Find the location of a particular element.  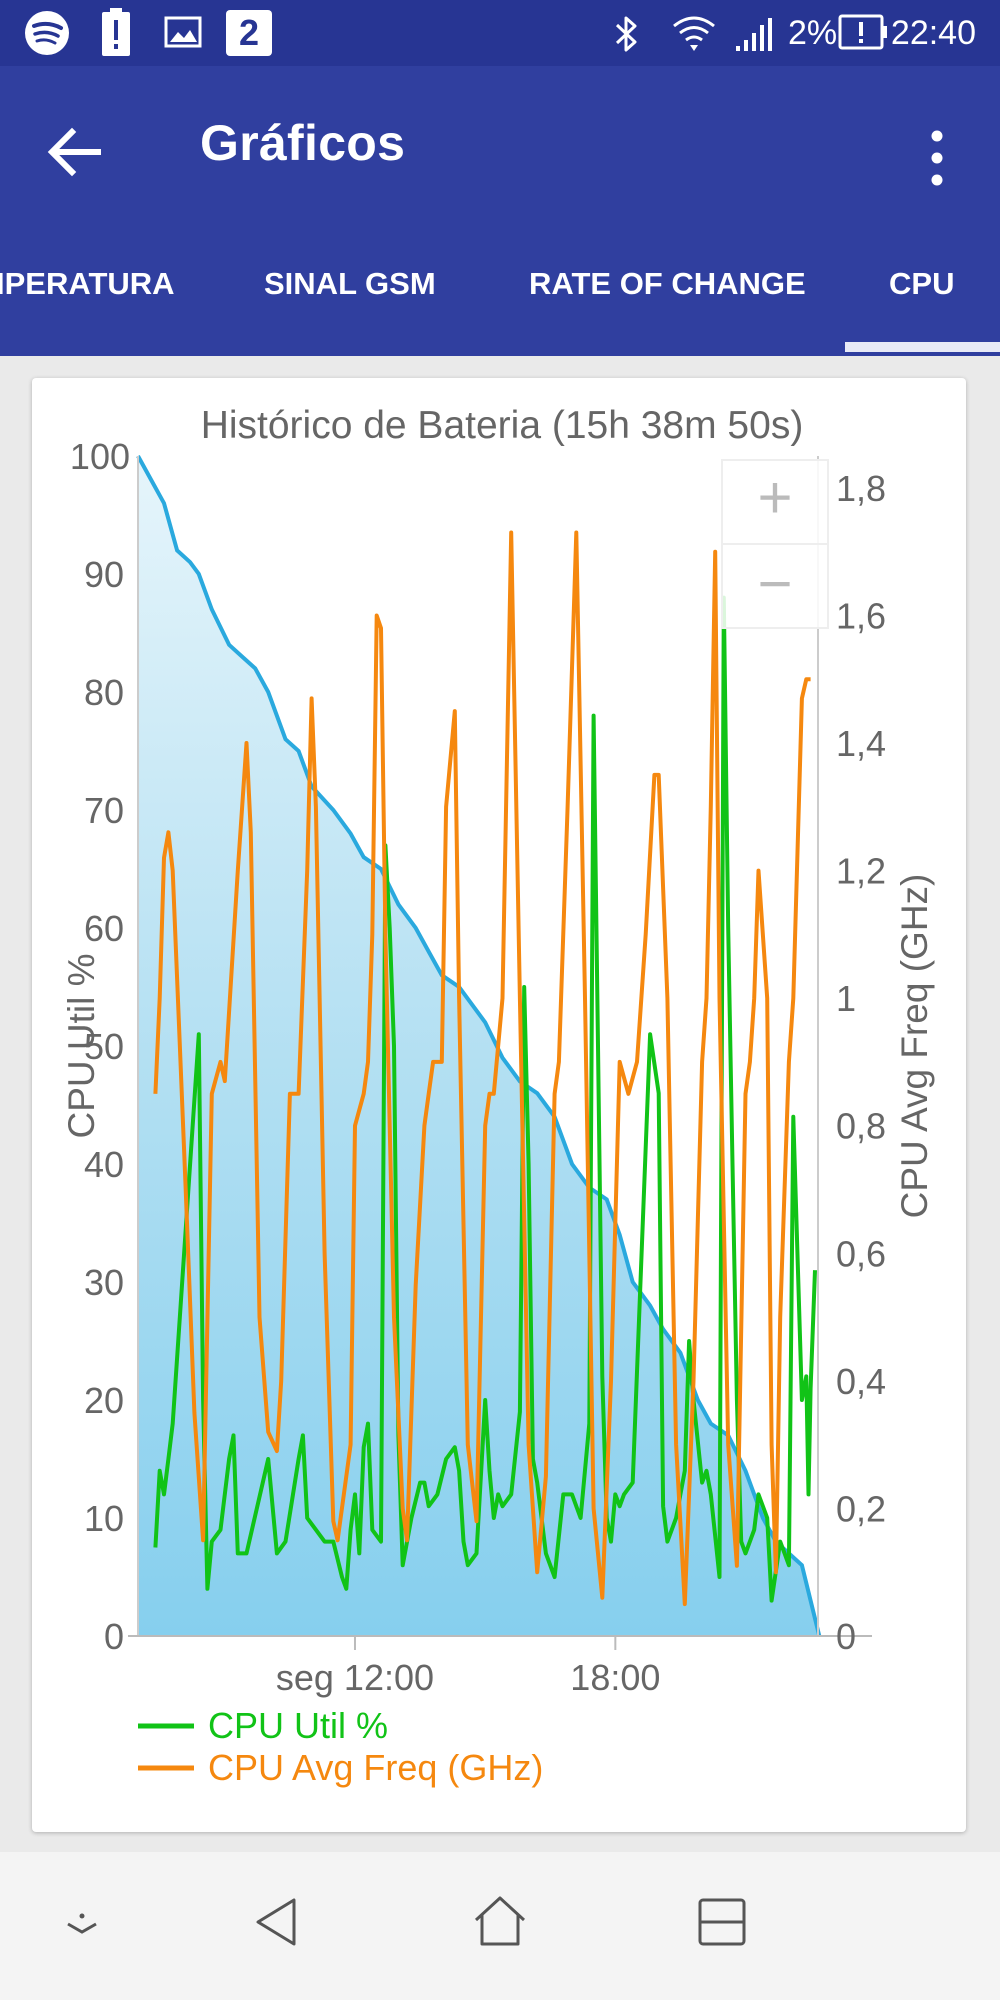

right-tick-label: 0,6 is located at coordinates (861, 1253).